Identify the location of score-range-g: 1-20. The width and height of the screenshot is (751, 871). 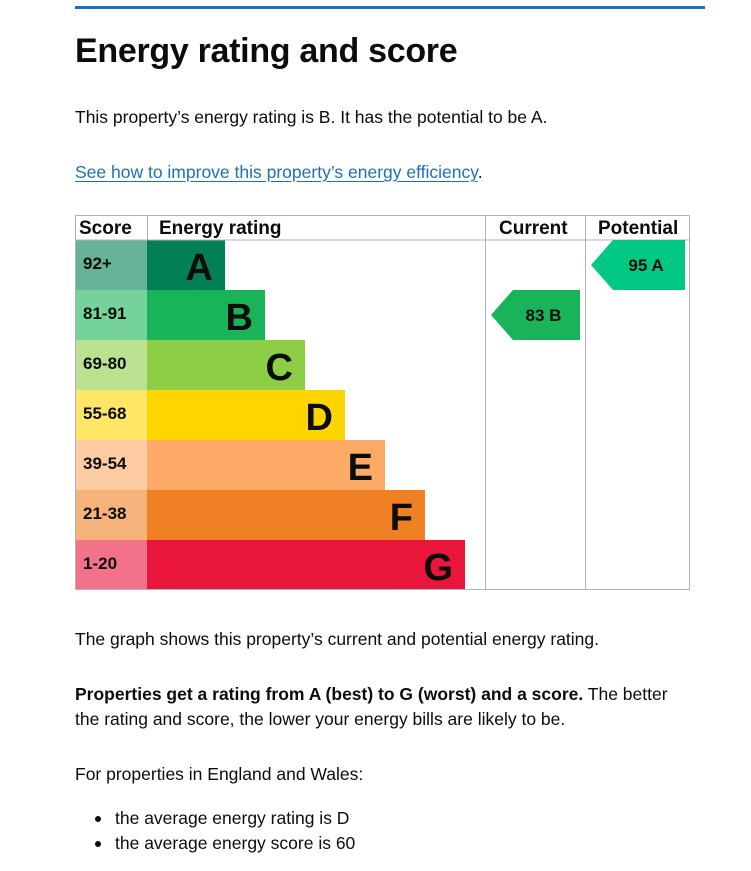
(100, 563).